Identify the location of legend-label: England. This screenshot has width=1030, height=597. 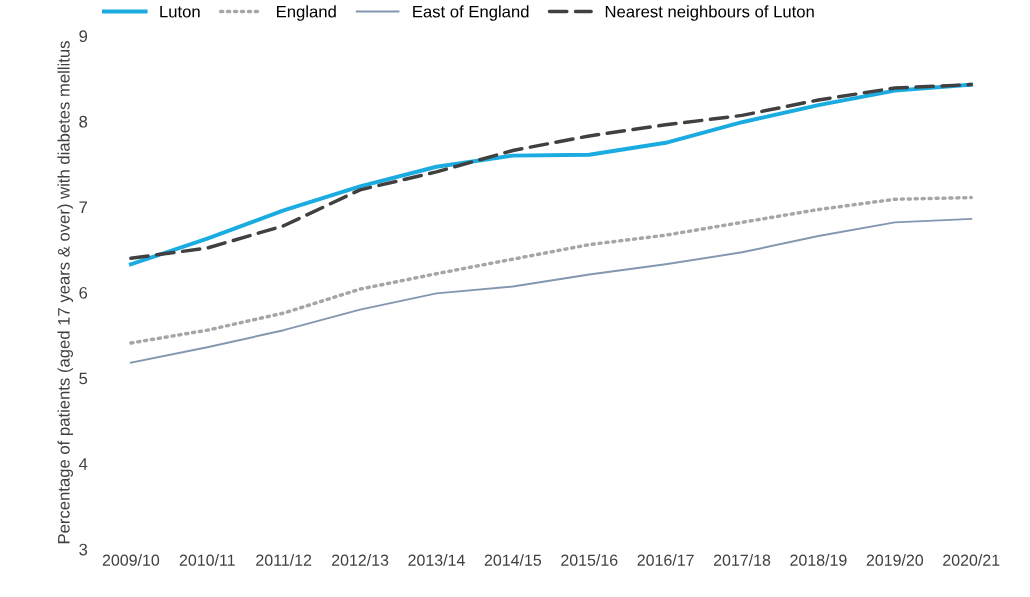
(306, 13).